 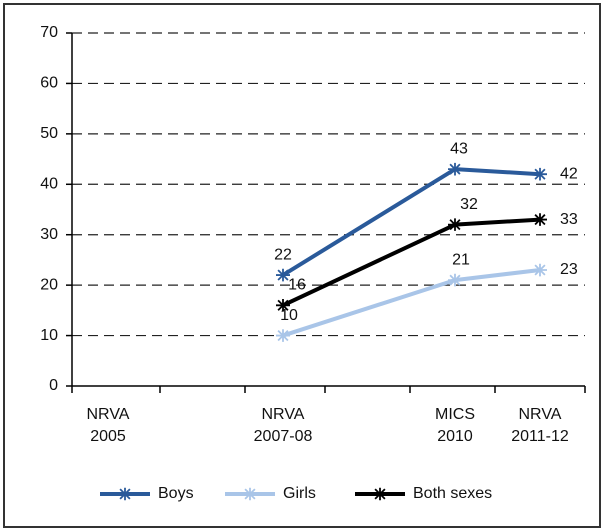 I want to click on data-label: 21, so click(x=461, y=259).